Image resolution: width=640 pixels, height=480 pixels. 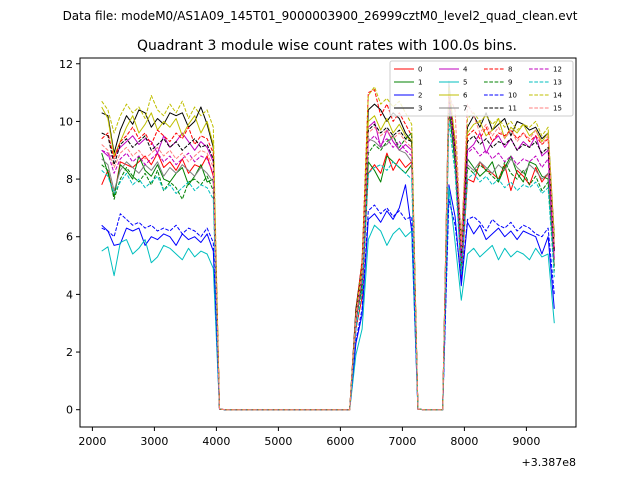 What do you see at coordinates (557, 96) in the screenshot?
I see `legend-label-14: 14` at bounding box center [557, 96].